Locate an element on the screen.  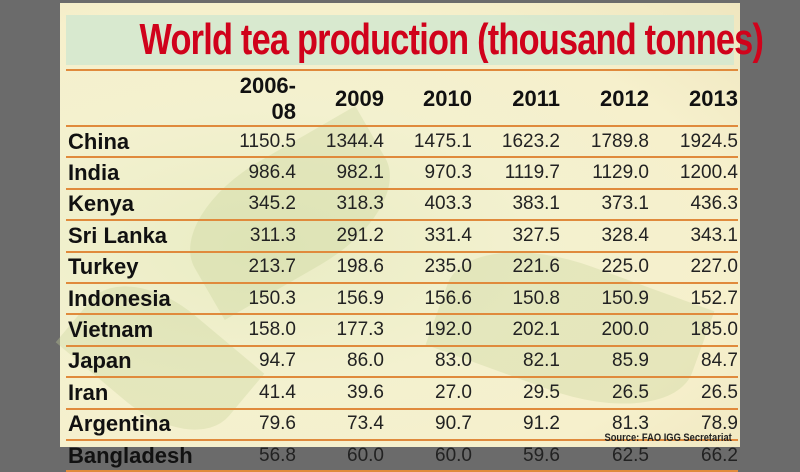
table-cell: 291.2 is located at coordinates (340, 235).